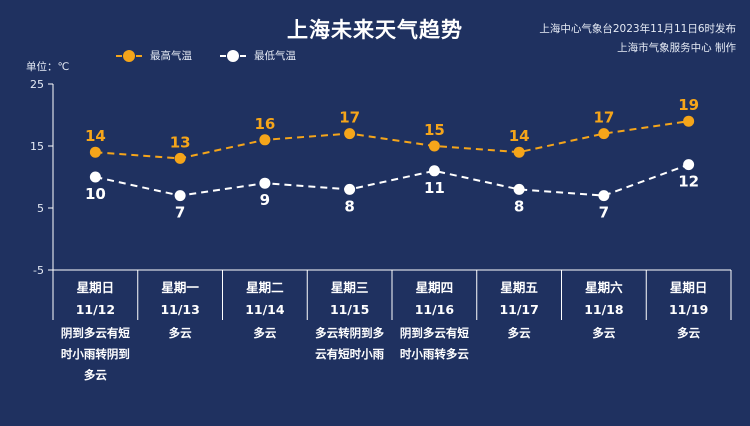 The image size is (750, 426). Describe the element at coordinates (349, 333) in the screenshot. I see `weather-description: 多云转阴到多` at that location.